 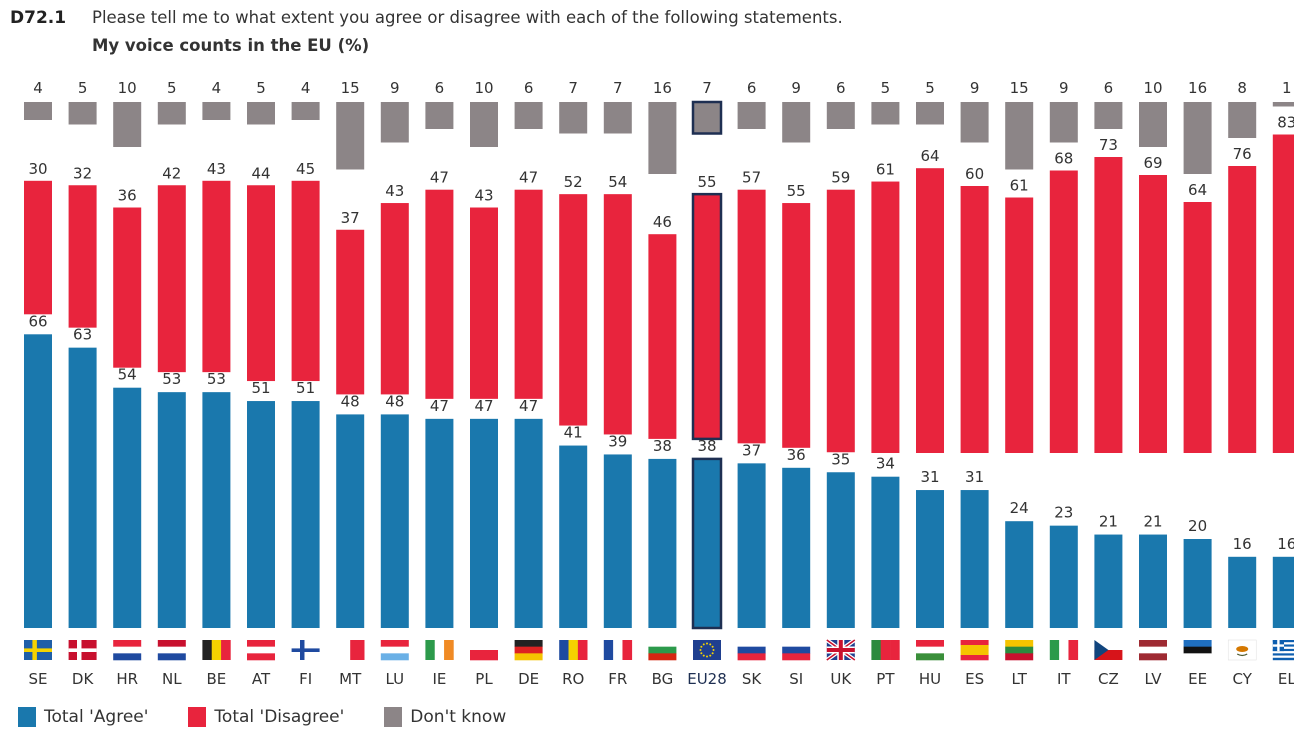 I want to click on agree-value-label: 53, so click(x=171, y=379).